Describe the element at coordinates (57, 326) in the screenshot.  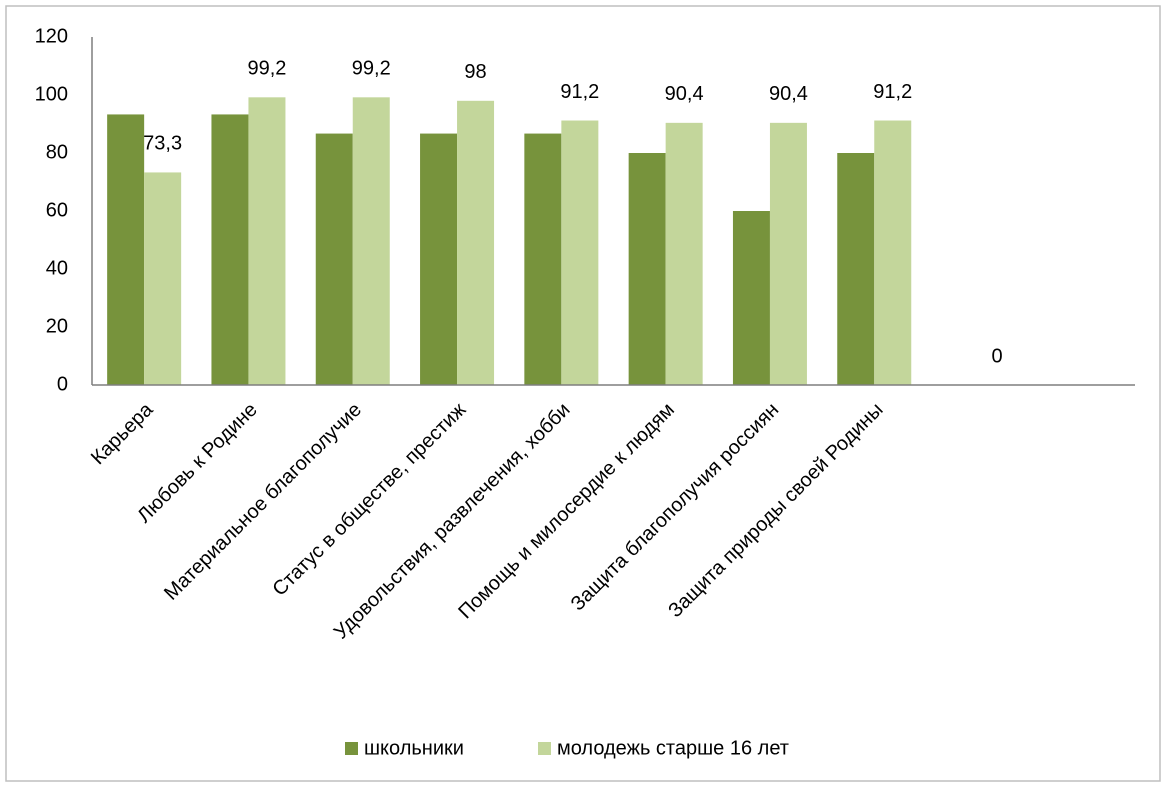
I see `y-tick-label: 20` at that location.